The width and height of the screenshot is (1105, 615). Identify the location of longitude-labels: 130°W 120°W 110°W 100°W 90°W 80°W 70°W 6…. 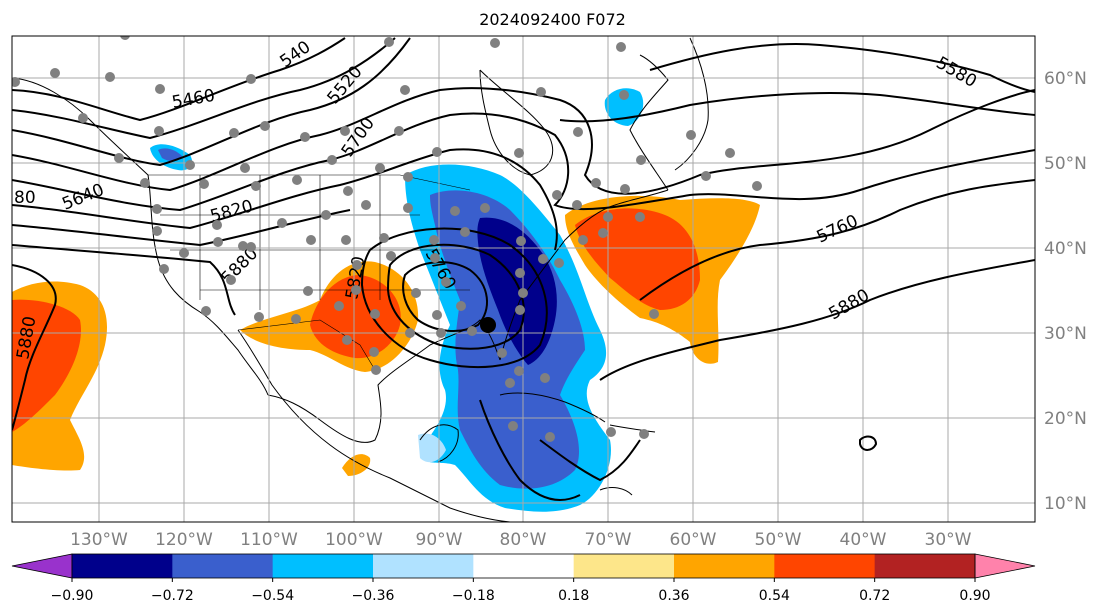
(521, 540).